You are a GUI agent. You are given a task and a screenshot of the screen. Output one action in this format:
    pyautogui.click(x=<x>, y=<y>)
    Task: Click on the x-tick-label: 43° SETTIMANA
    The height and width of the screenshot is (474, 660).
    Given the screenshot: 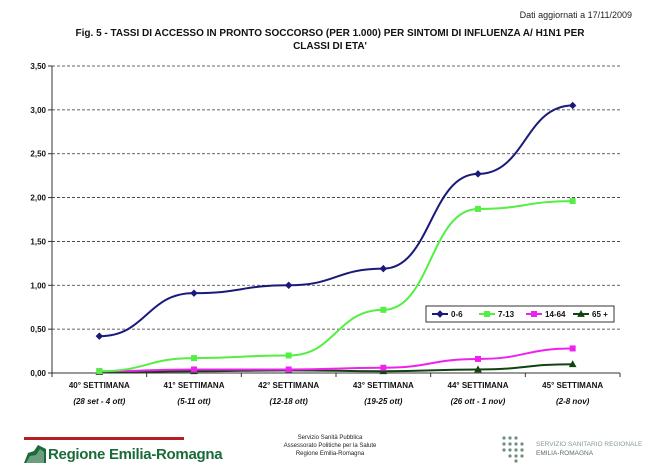 What is the action you would take?
    pyautogui.click(x=383, y=385)
    